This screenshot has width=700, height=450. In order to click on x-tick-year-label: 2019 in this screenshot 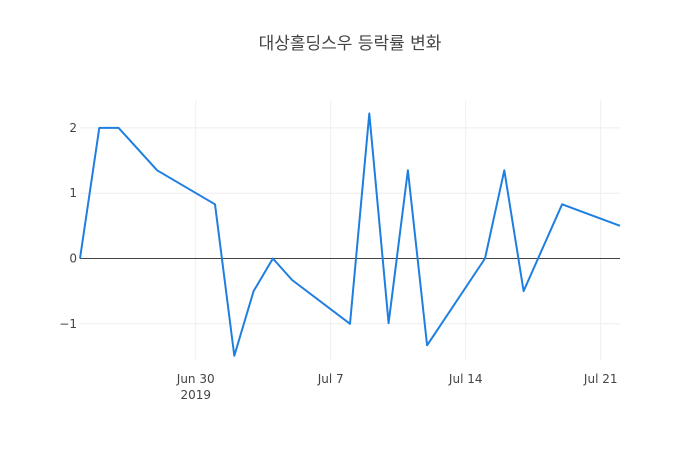, I will do `click(195, 395)`.